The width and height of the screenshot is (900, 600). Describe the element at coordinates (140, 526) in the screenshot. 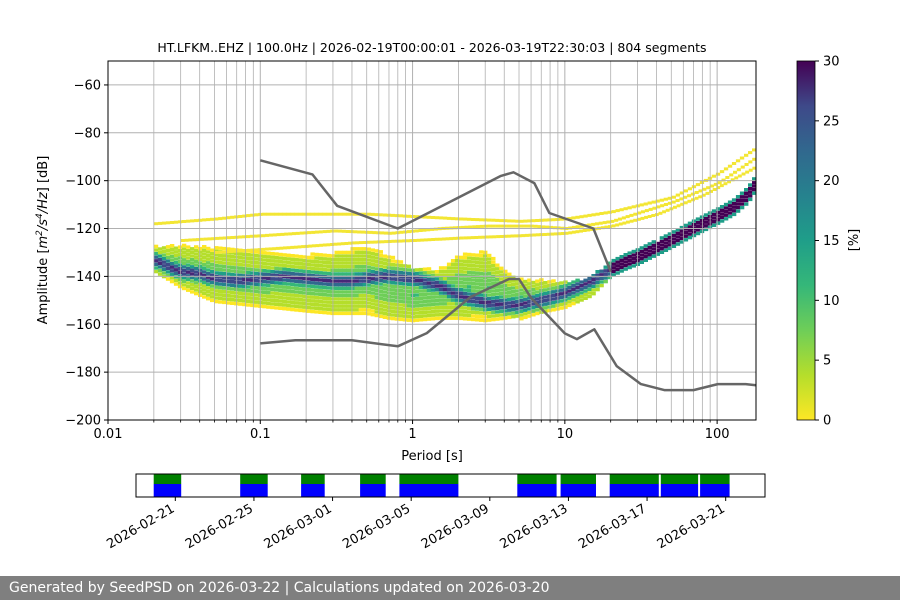

I see `date-tick-label: 2026-02-21` at that location.